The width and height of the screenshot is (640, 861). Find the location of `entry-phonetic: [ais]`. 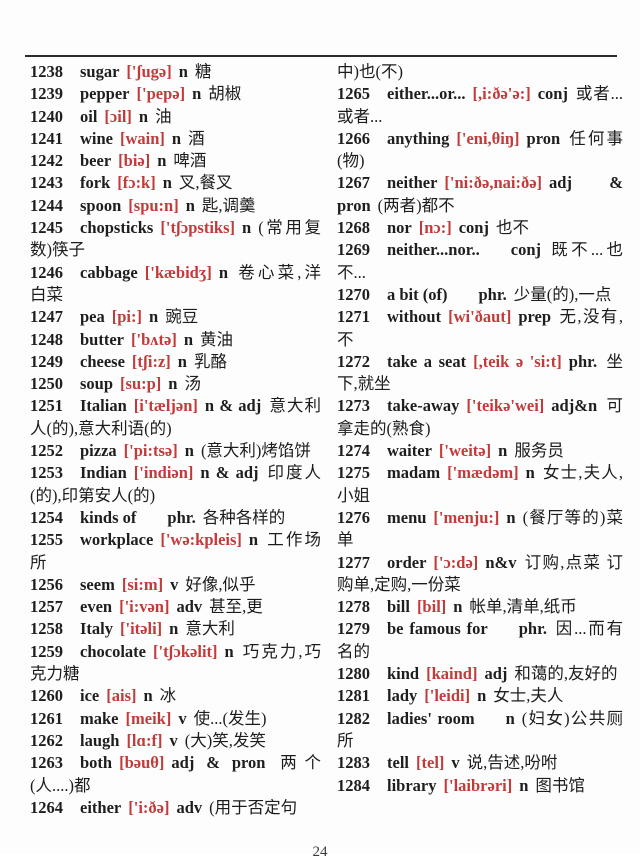

entry-phonetic: [ais] is located at coordinates (121, 696).